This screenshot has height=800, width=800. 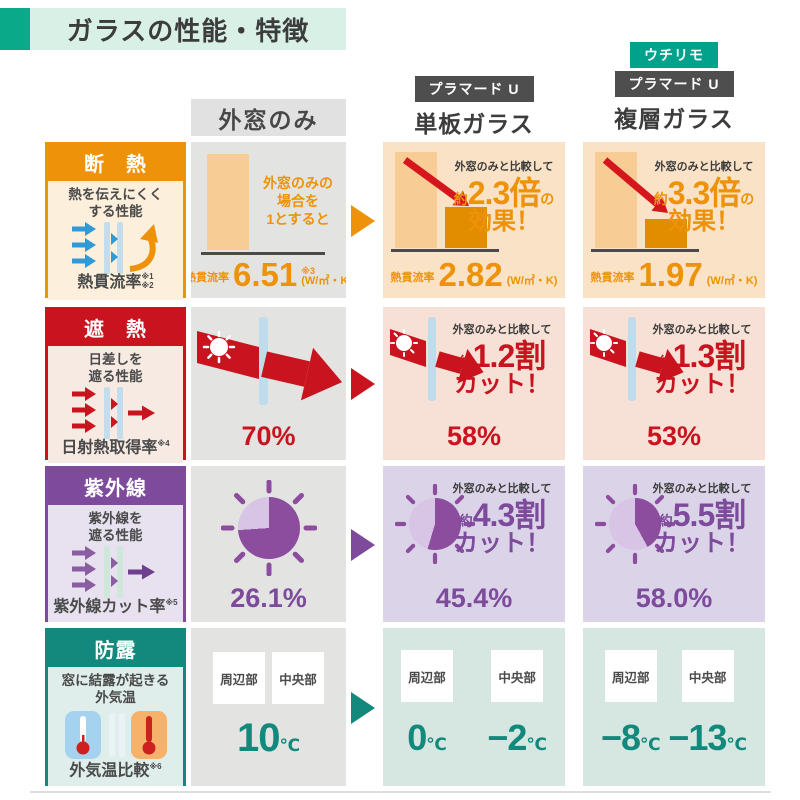 What do you see at coordinates (228, 202) in the screenshot?
I see `insulation-baseline-bar-chart` at bounding box center [228, 202].